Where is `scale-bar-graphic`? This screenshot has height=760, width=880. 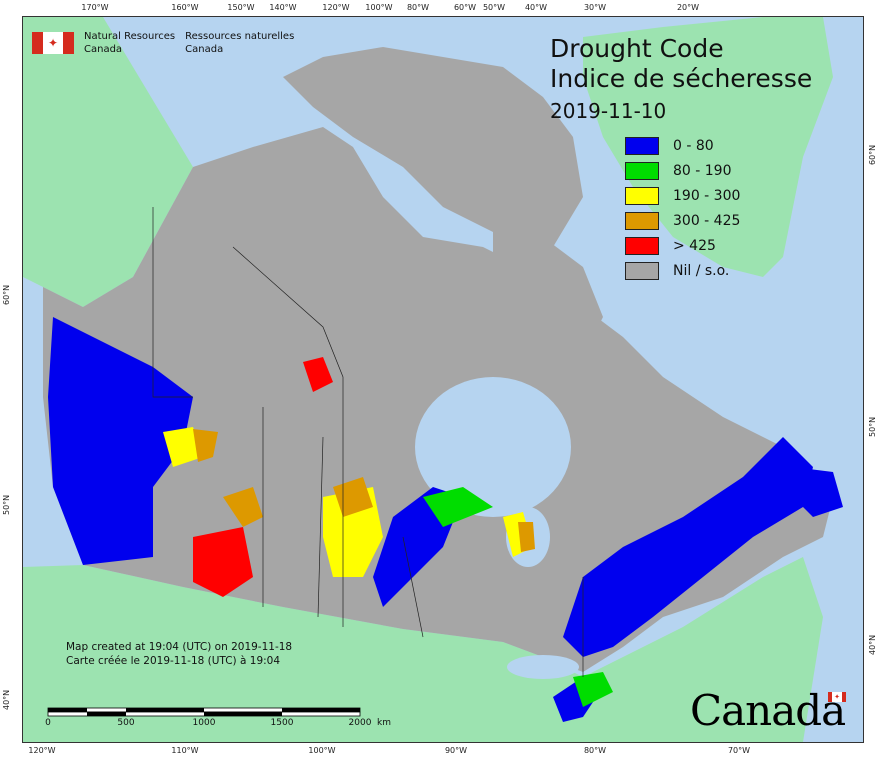 scale-bar-graphic is located at coordinates (204, 712).